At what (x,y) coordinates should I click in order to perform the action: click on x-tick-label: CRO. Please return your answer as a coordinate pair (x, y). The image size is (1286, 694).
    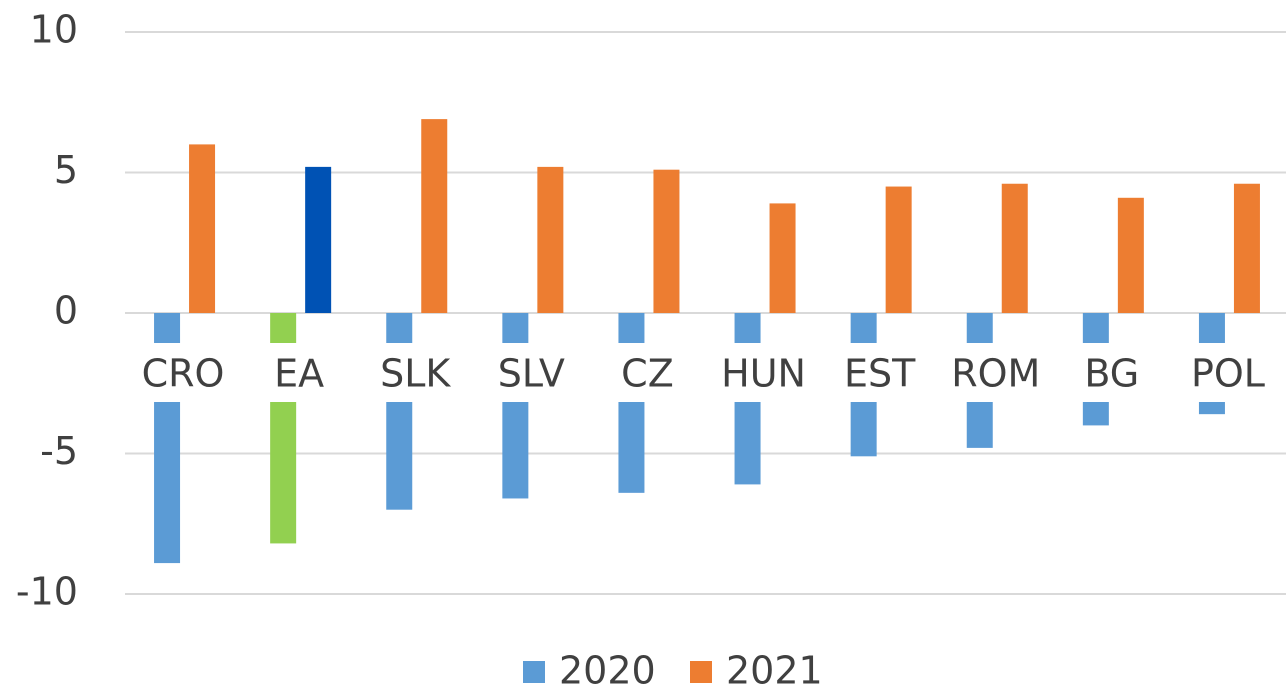
    Looking at the image, I should click on (183, 374).